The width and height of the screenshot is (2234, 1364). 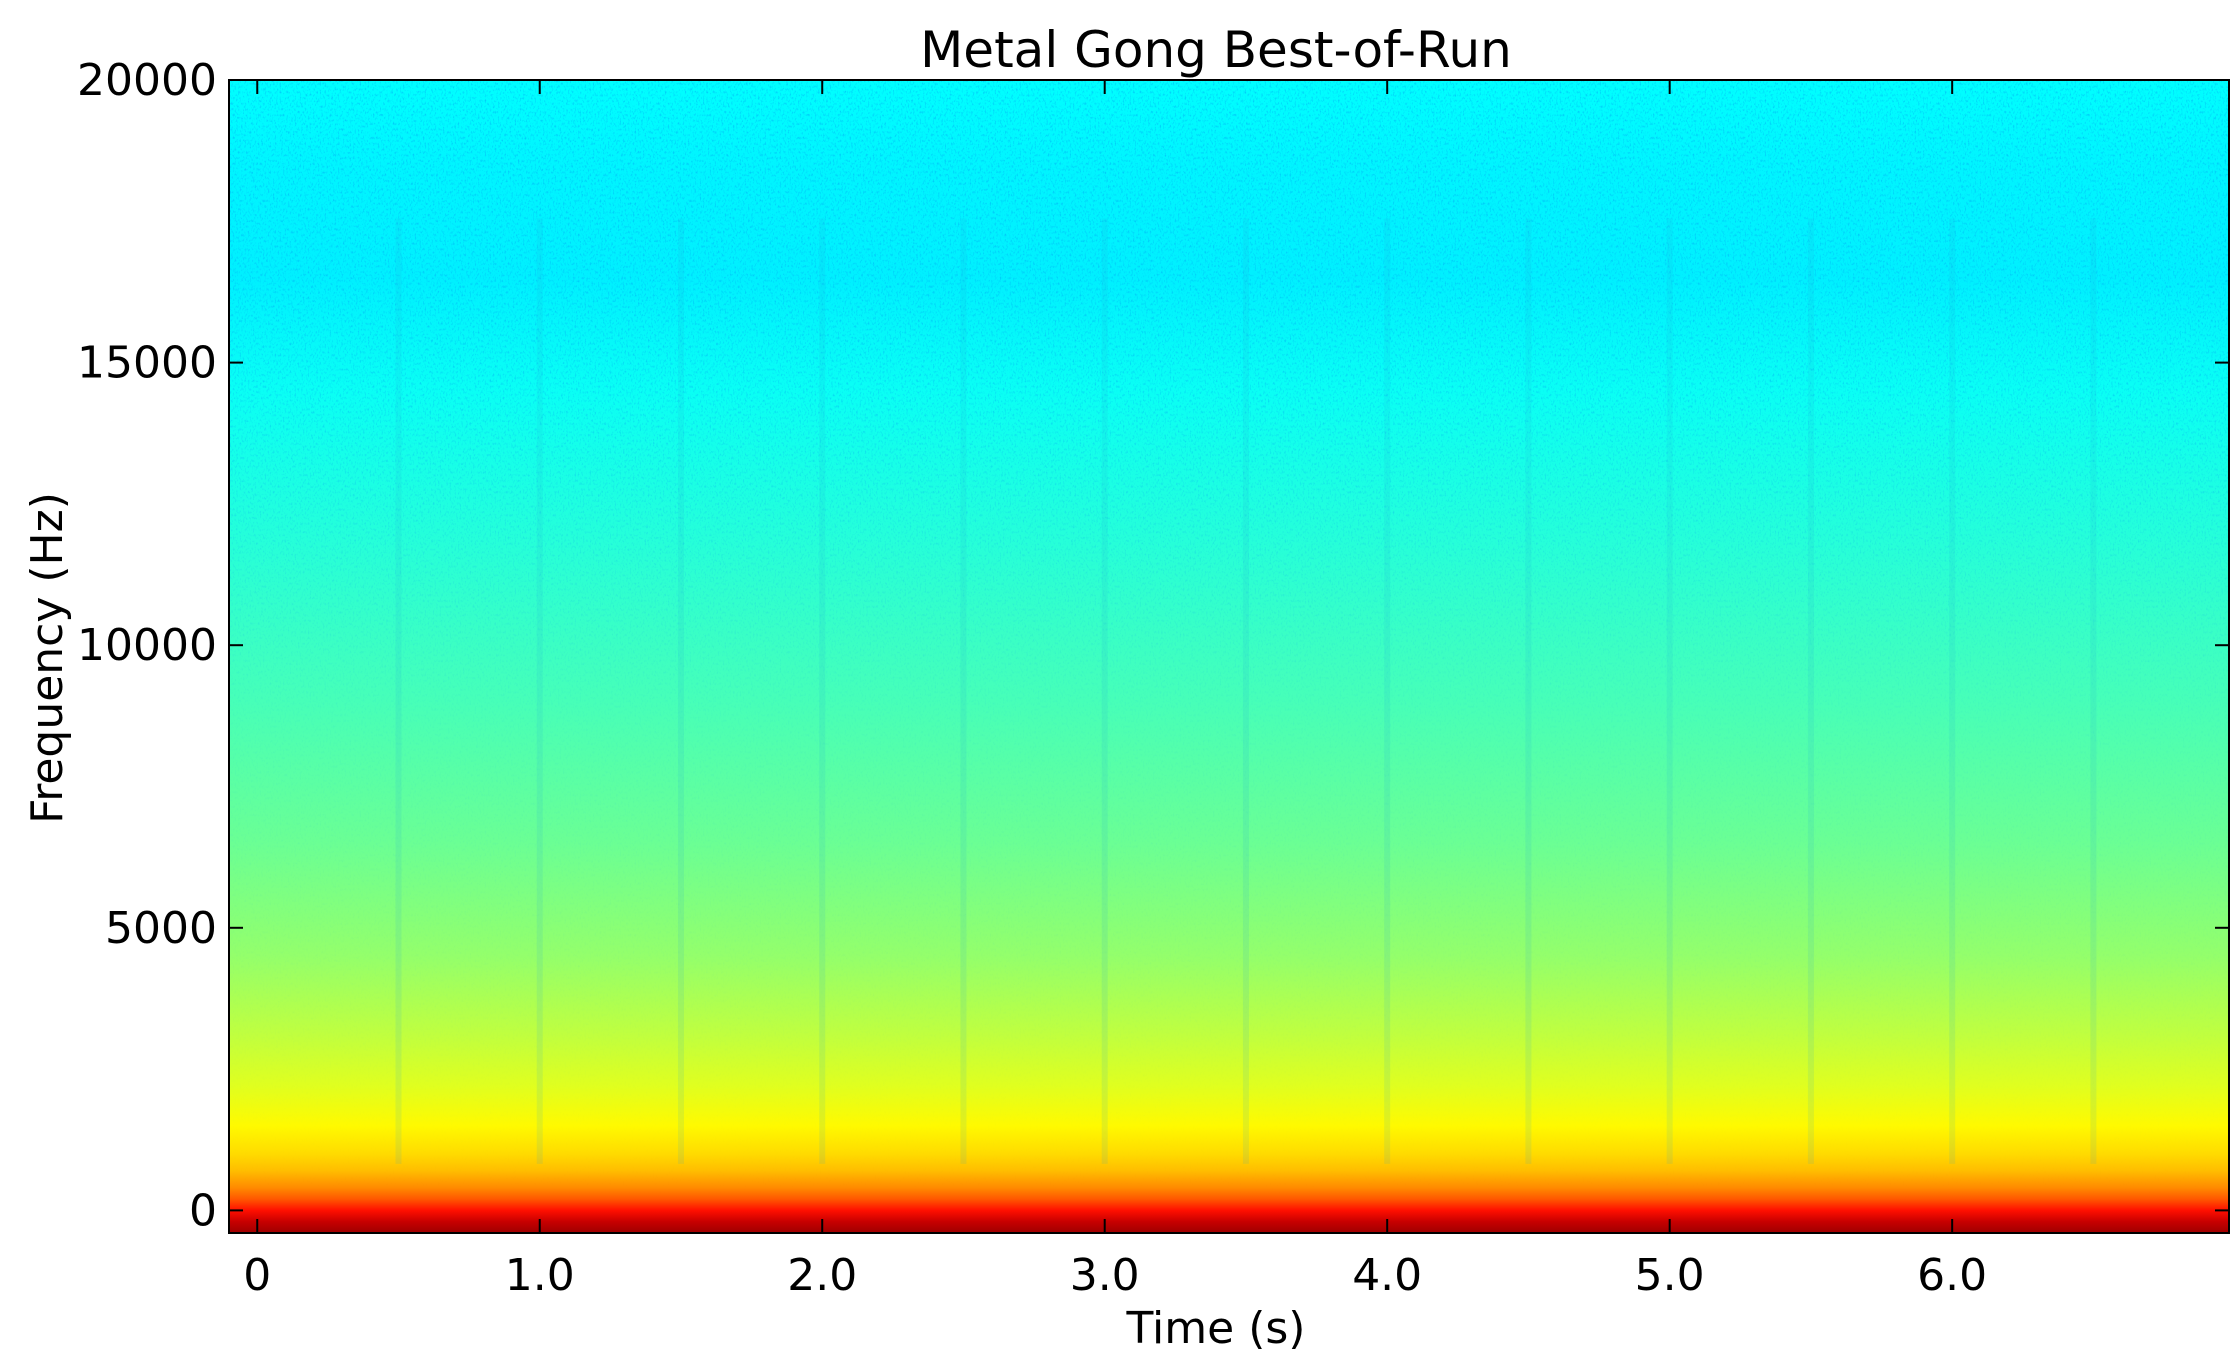 What do you see at coordinates (1670, 1275) in the screenshot?
I see `x-tick-label: 5.0` at bounding box center [1670, 1275].